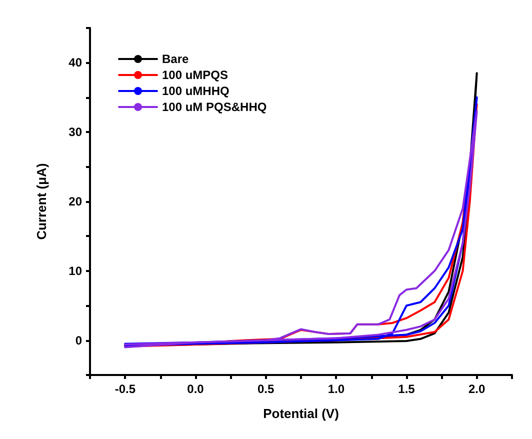 This screenshot has width=532, height=439. I want to click on legend-label: 100 uMHHQ, so click(196, 91).